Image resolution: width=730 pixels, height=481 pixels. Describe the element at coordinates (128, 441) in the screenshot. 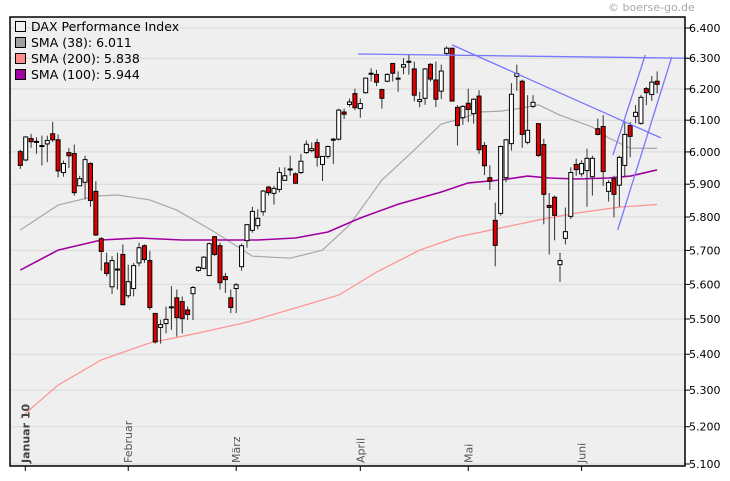

I see `x-tick-label: Februar` at that location.